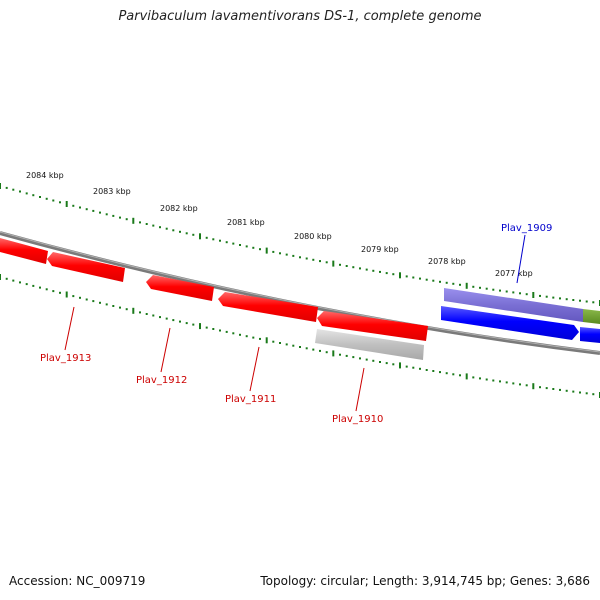  What do you see at coordinates (372, 326) in the screenshot?
I see `gene-arrow-plav1910` at bounding box center [372, 326].